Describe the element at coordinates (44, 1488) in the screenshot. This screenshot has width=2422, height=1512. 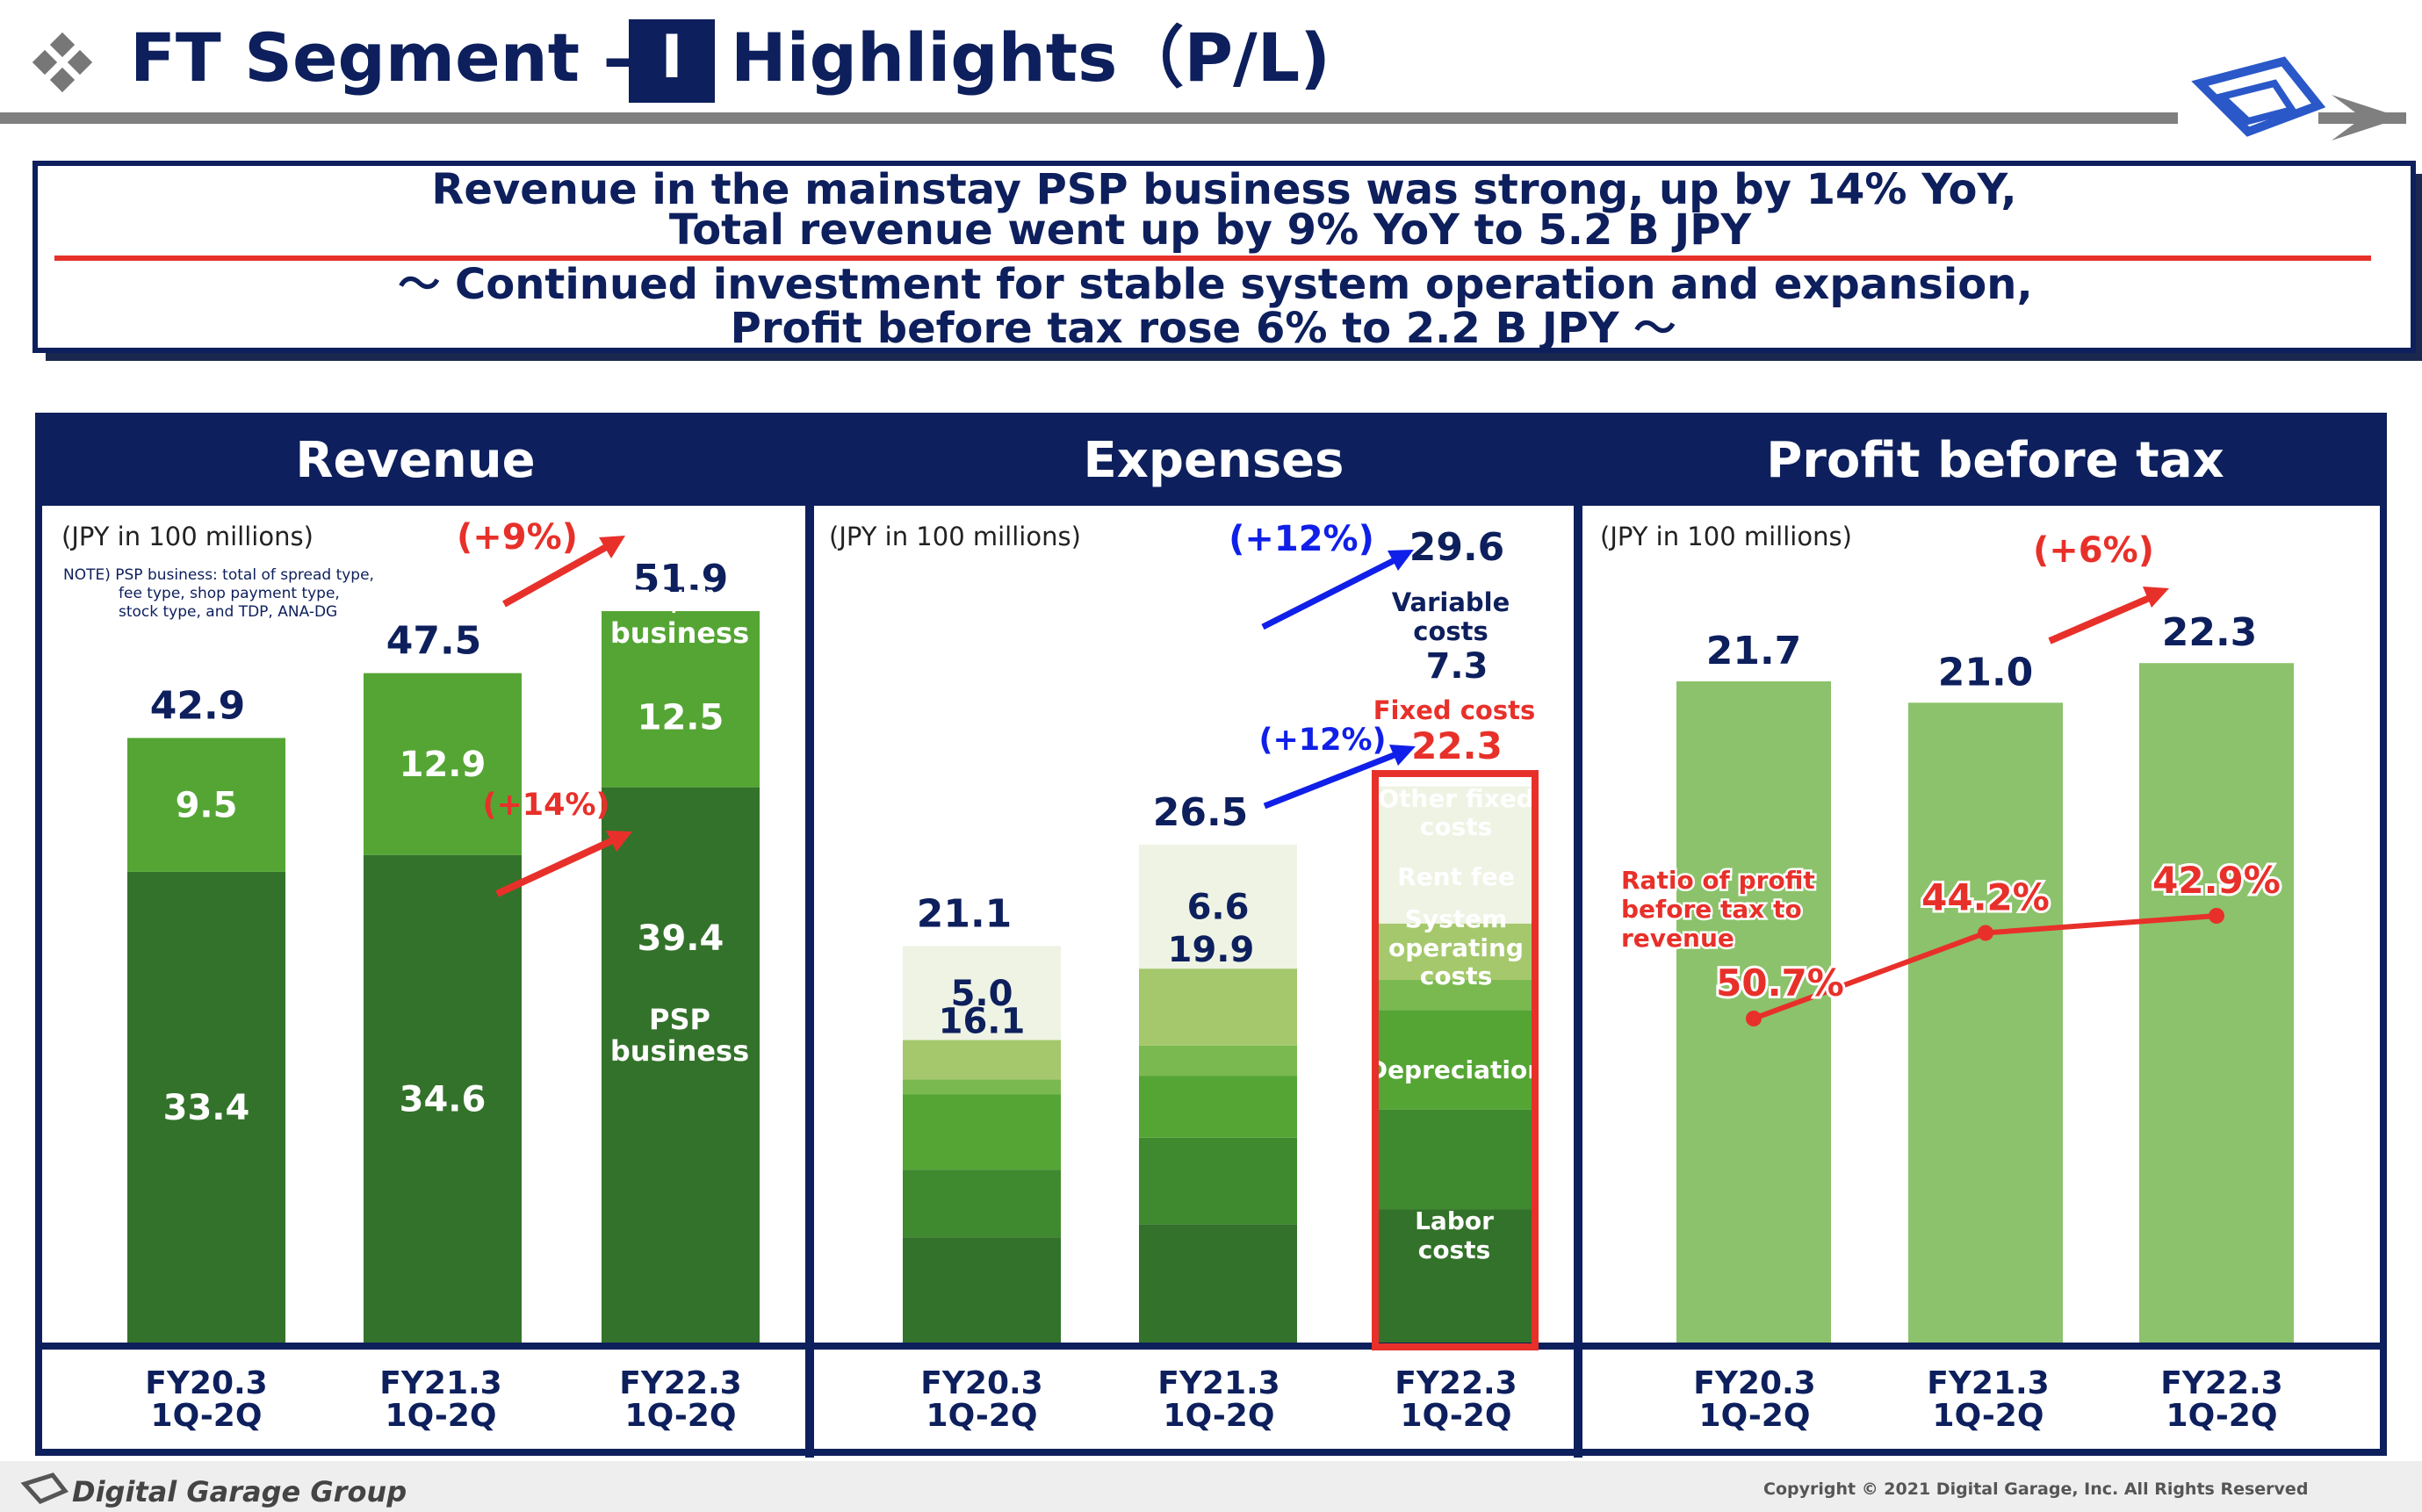
I see `dg-small-logo-icon` at that location.